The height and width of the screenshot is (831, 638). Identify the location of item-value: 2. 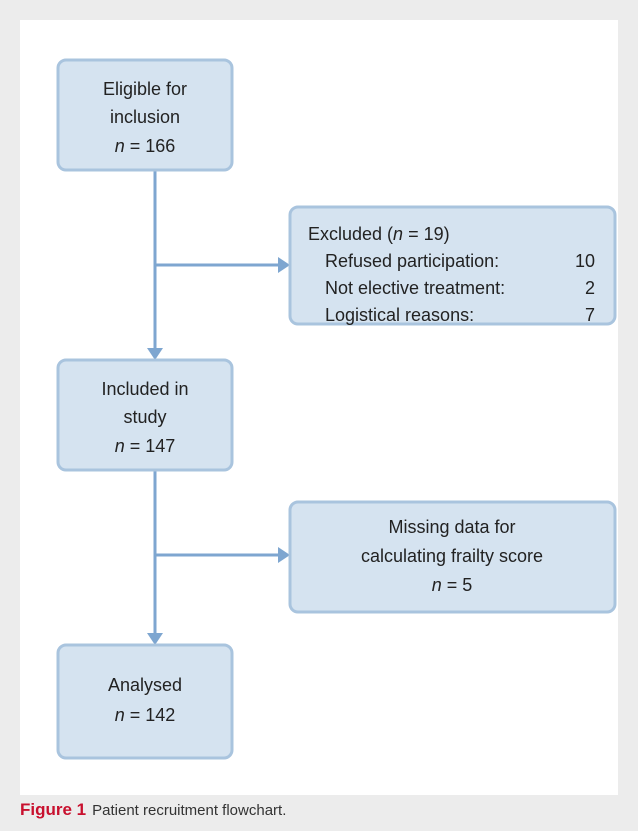
(590, 288).